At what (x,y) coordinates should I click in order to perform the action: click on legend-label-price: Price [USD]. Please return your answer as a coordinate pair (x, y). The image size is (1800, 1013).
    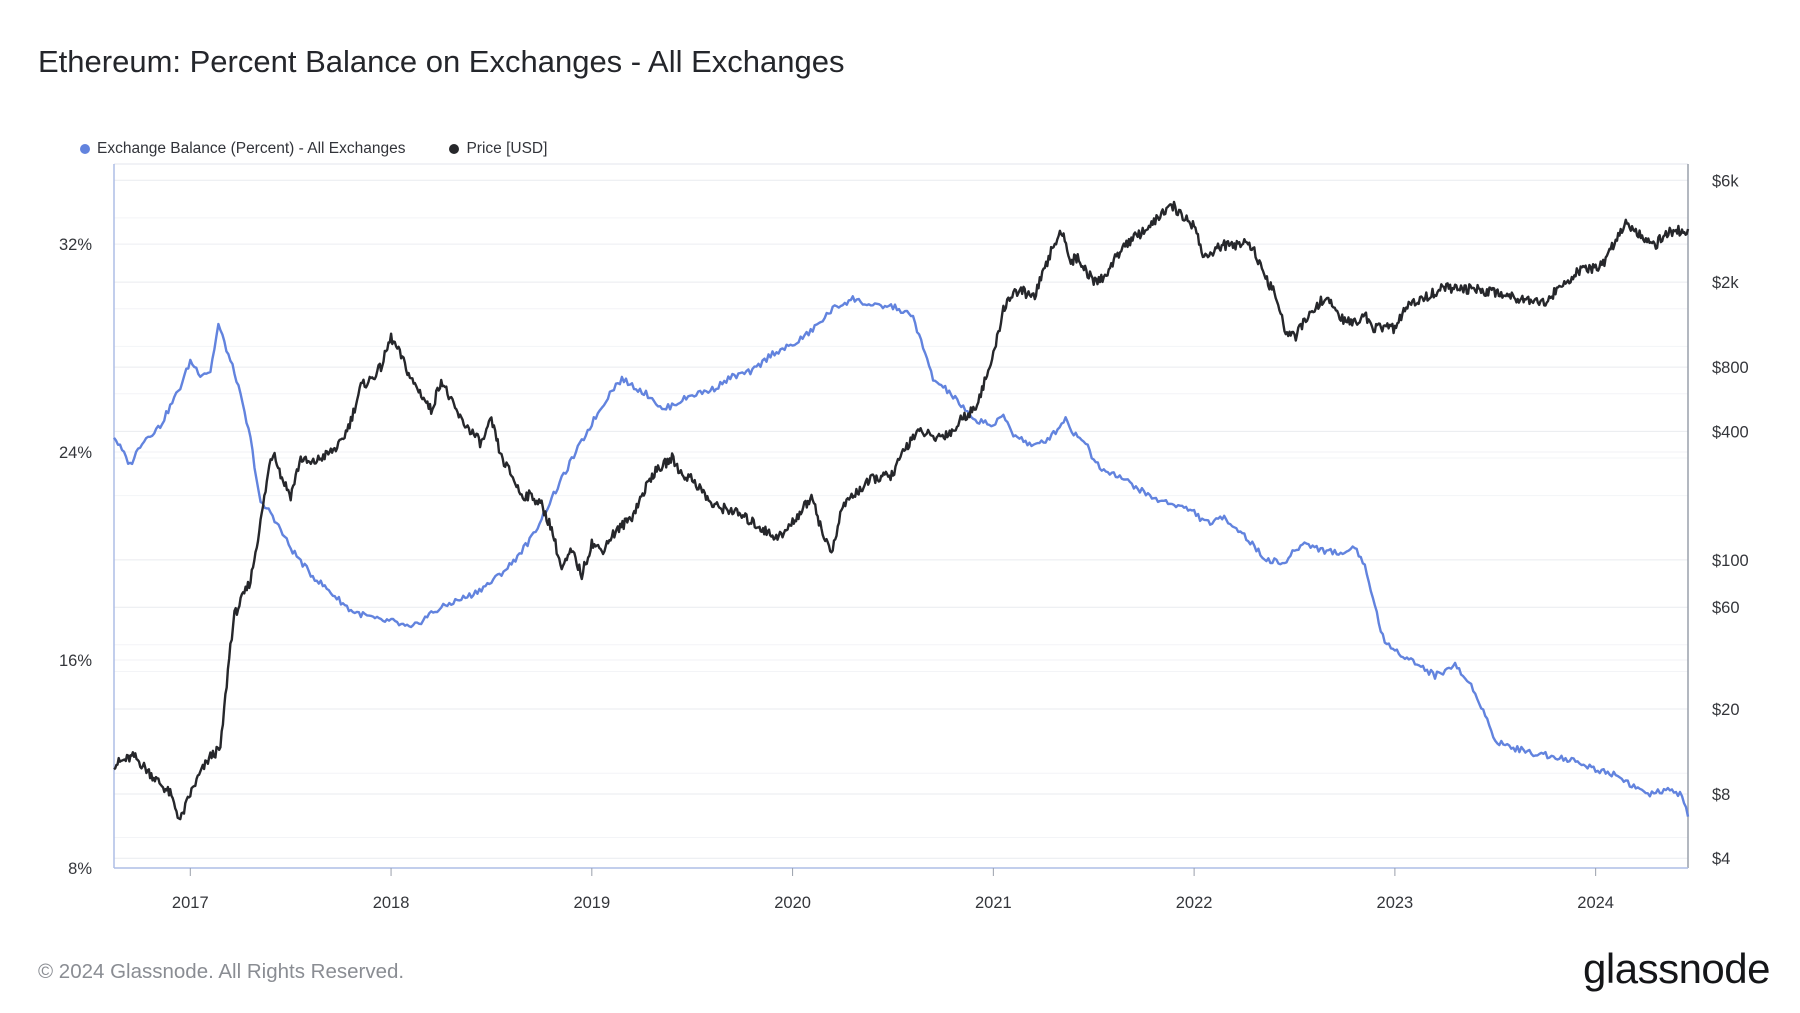
    Looking at the image, I should click on (507, 148).